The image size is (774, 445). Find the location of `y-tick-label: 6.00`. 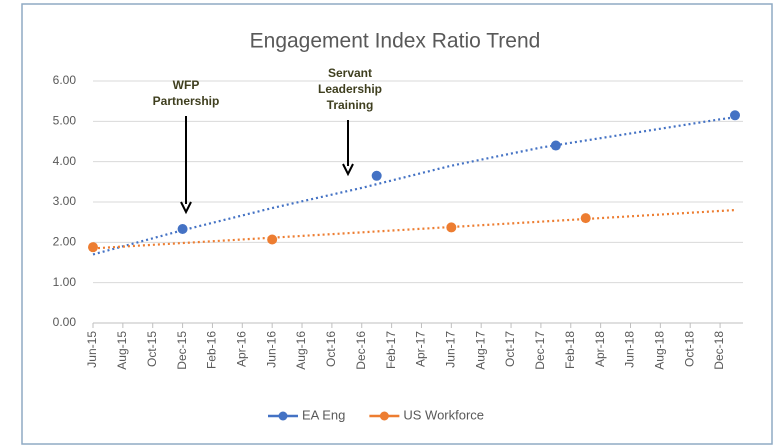

y-tick-label: 6.00 is located at coordinates (65, 80).